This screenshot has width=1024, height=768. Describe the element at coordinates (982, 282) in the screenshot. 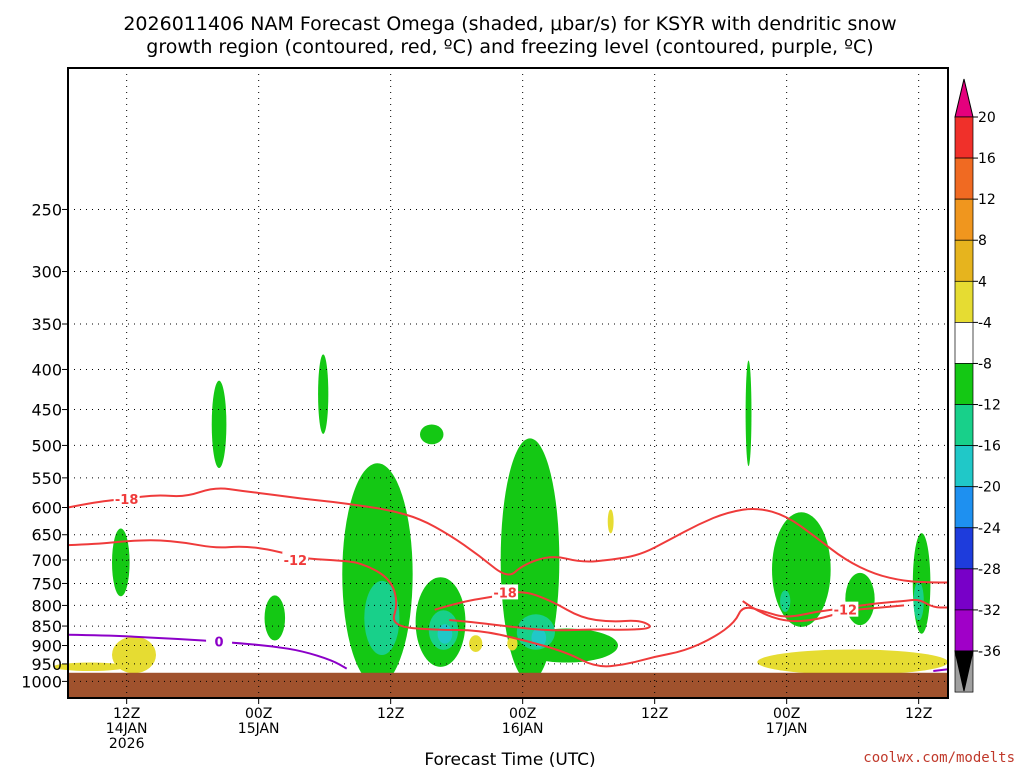

I see `colorbar-label-4: 4` at that location.